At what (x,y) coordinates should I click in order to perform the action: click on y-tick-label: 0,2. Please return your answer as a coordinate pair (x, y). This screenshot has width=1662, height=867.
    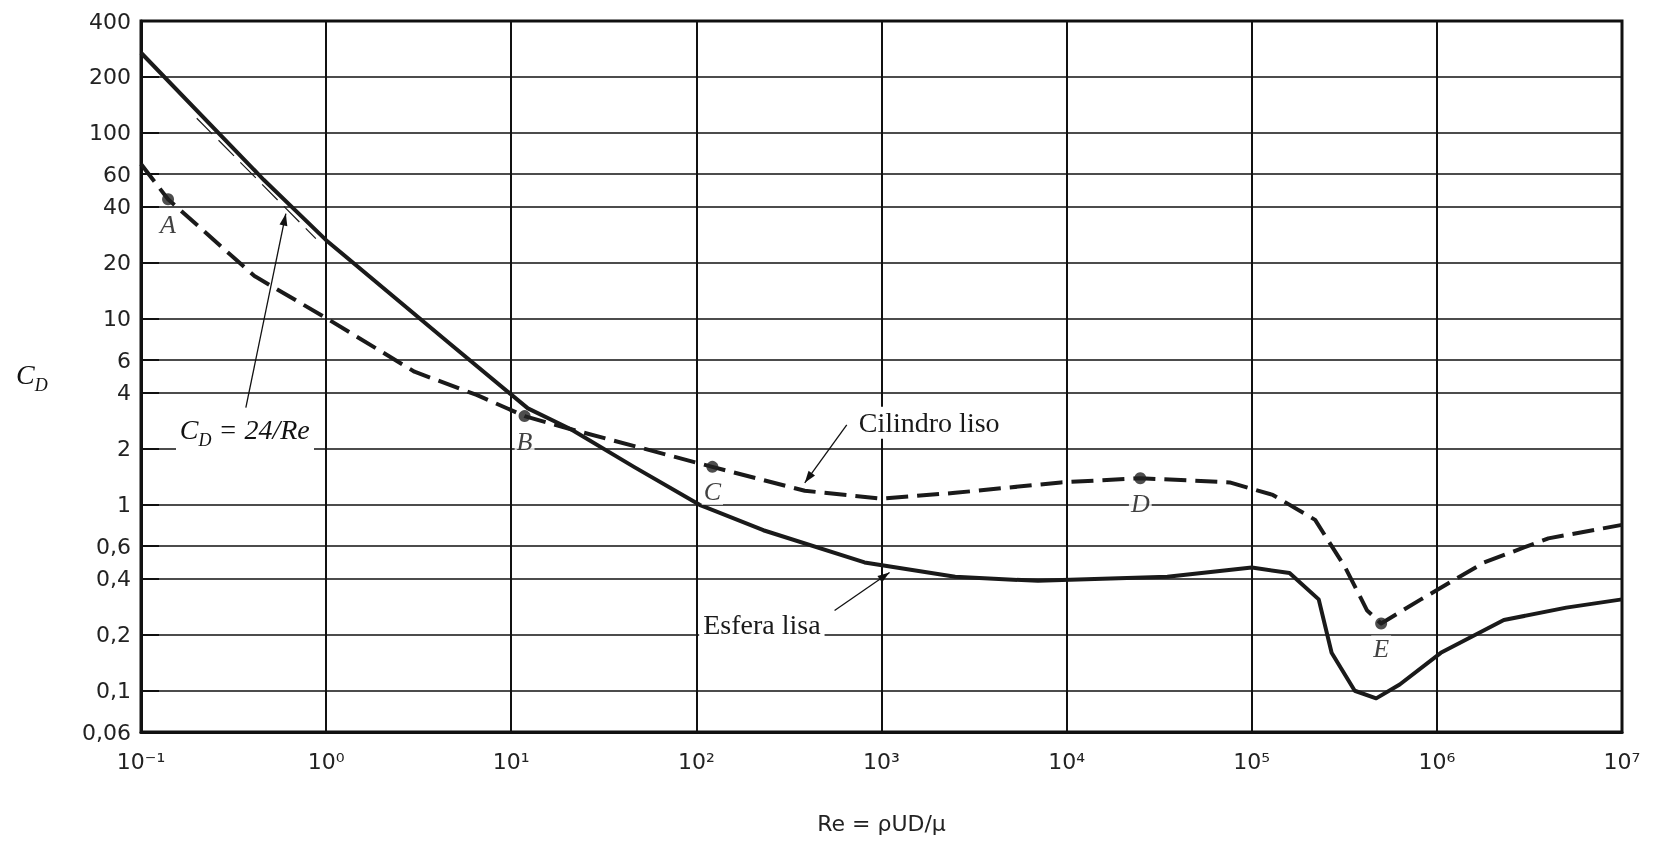
    Looking at the image, I should click on (113, 635).